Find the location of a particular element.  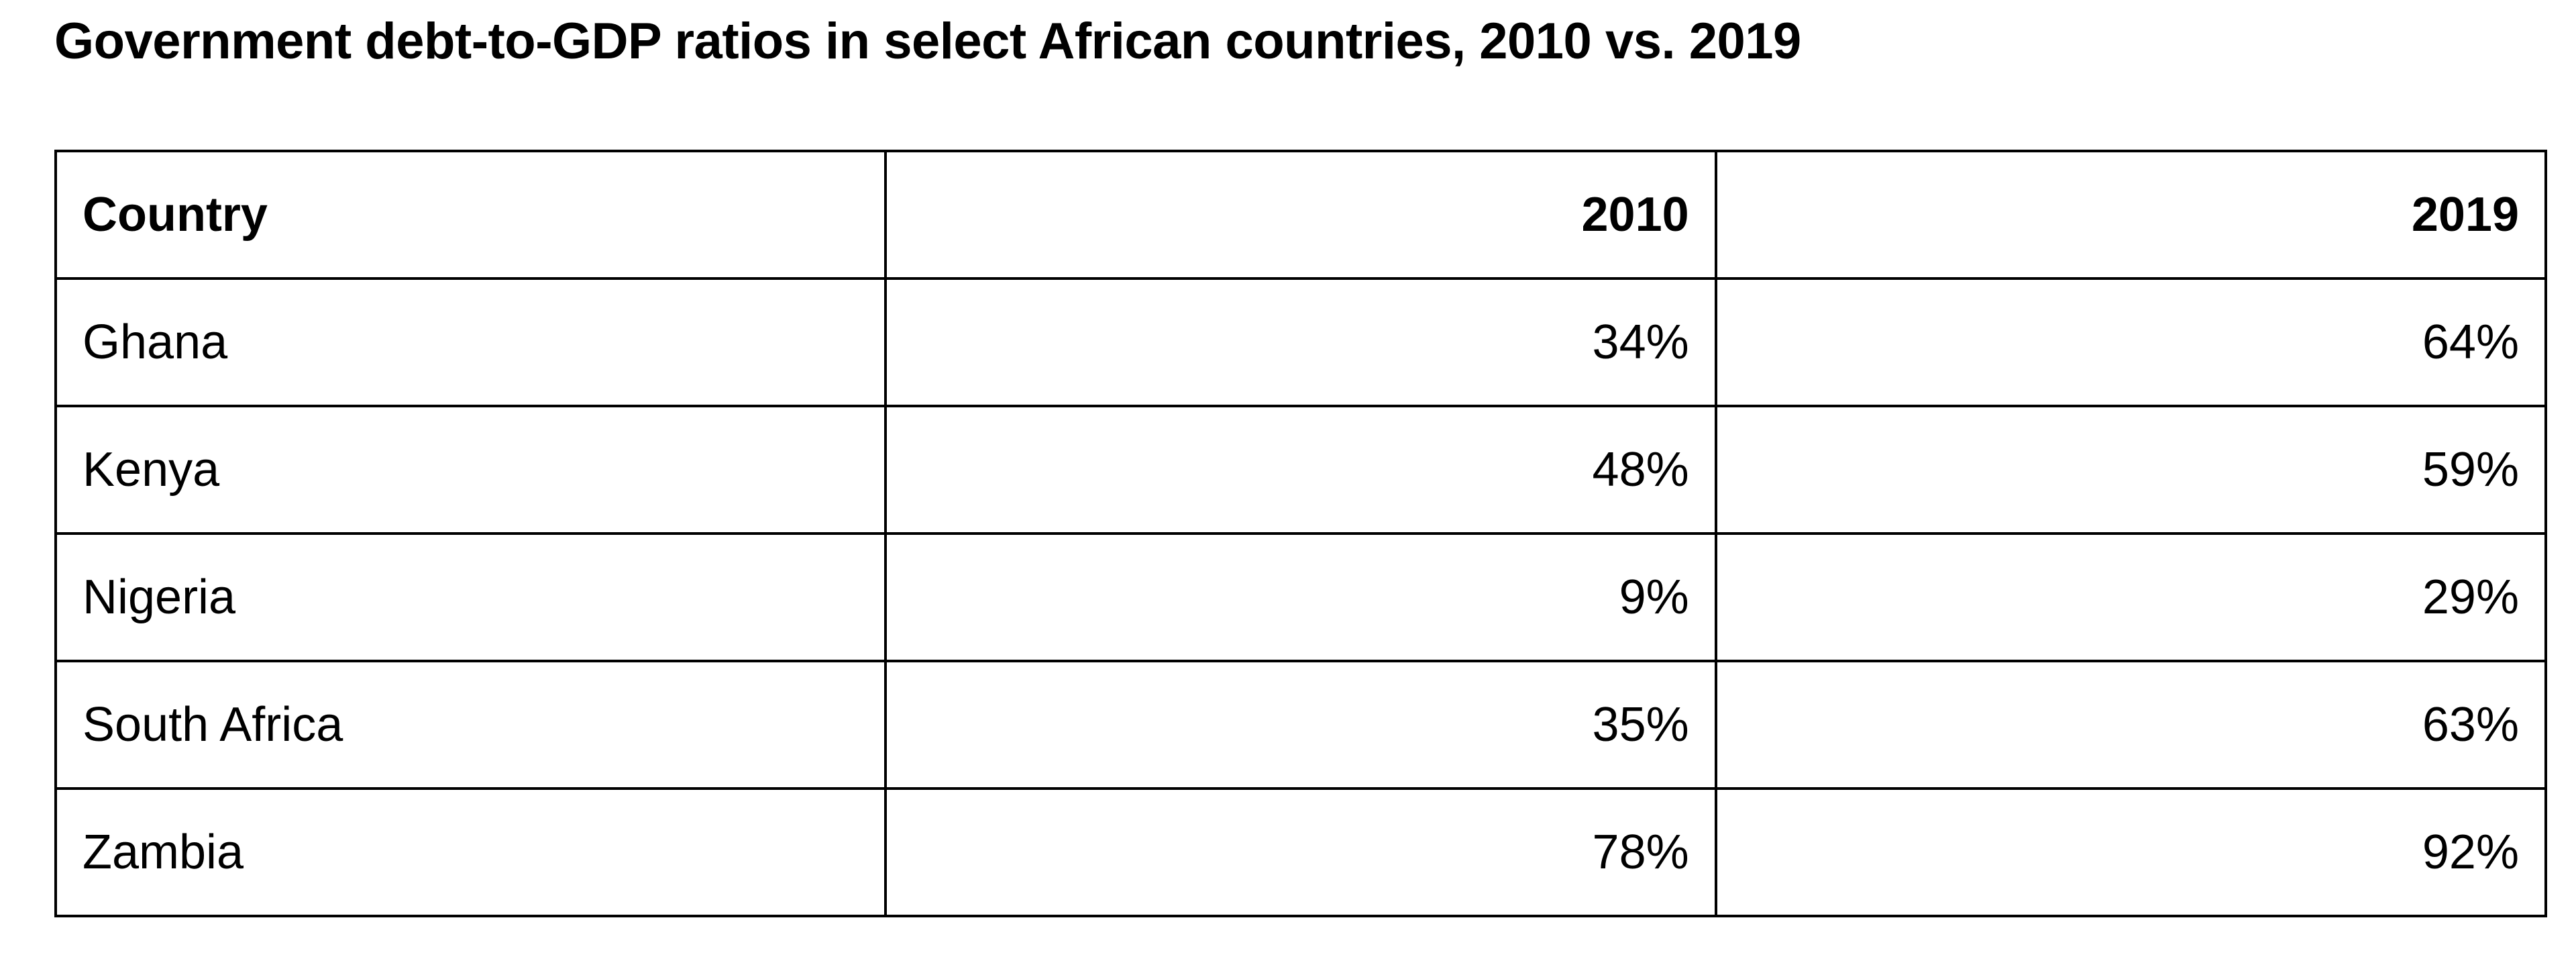

header-cell: 2010 is located at coordinates (1300, 215).